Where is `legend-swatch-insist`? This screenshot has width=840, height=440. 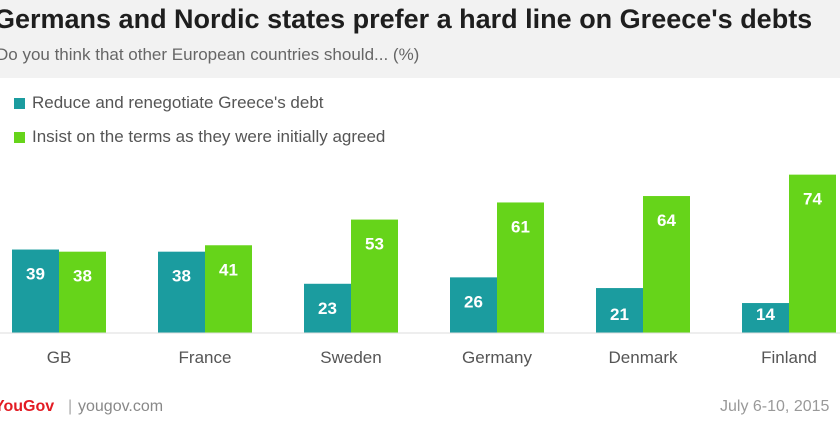
legend-swatch-insist is located at coordinates (19, 137).